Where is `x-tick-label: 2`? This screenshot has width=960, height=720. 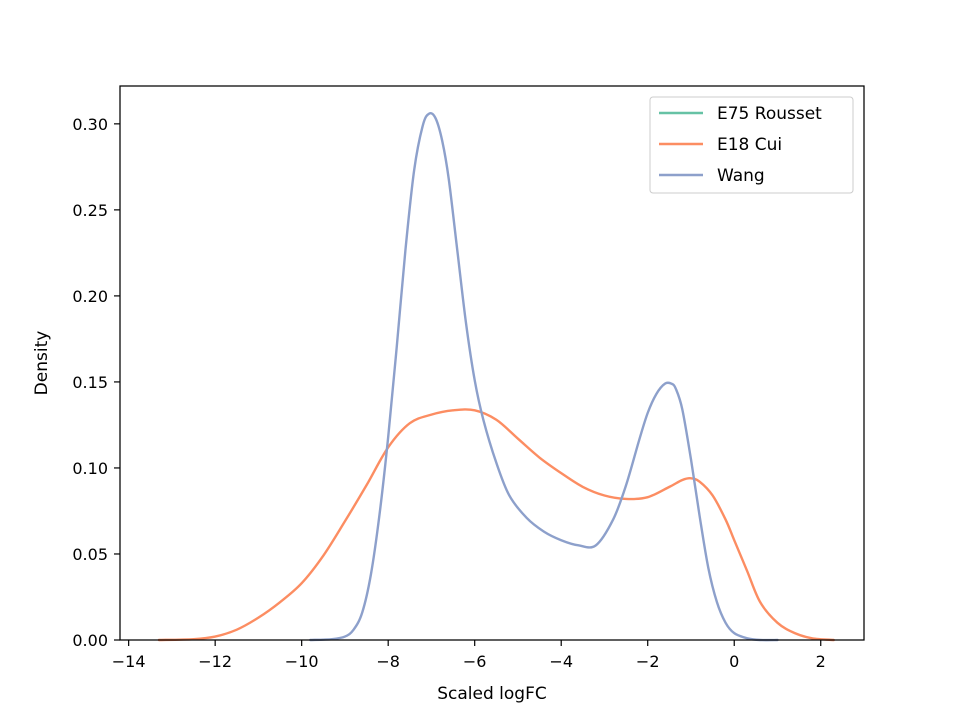 x-tick-label: 2 is located at coordinates (821, 661).